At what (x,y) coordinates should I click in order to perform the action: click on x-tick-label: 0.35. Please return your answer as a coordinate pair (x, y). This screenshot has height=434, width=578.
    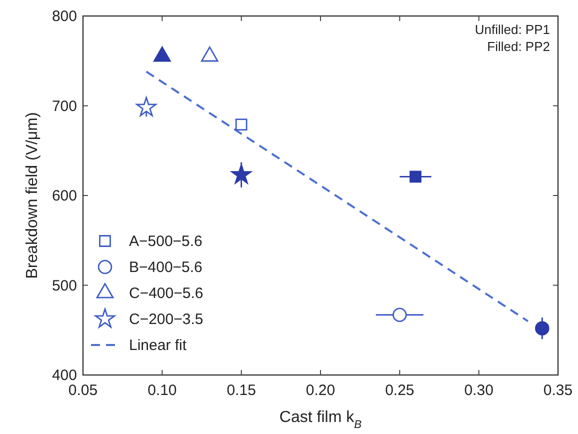
    Looking at the image, I should click on (558, 390).